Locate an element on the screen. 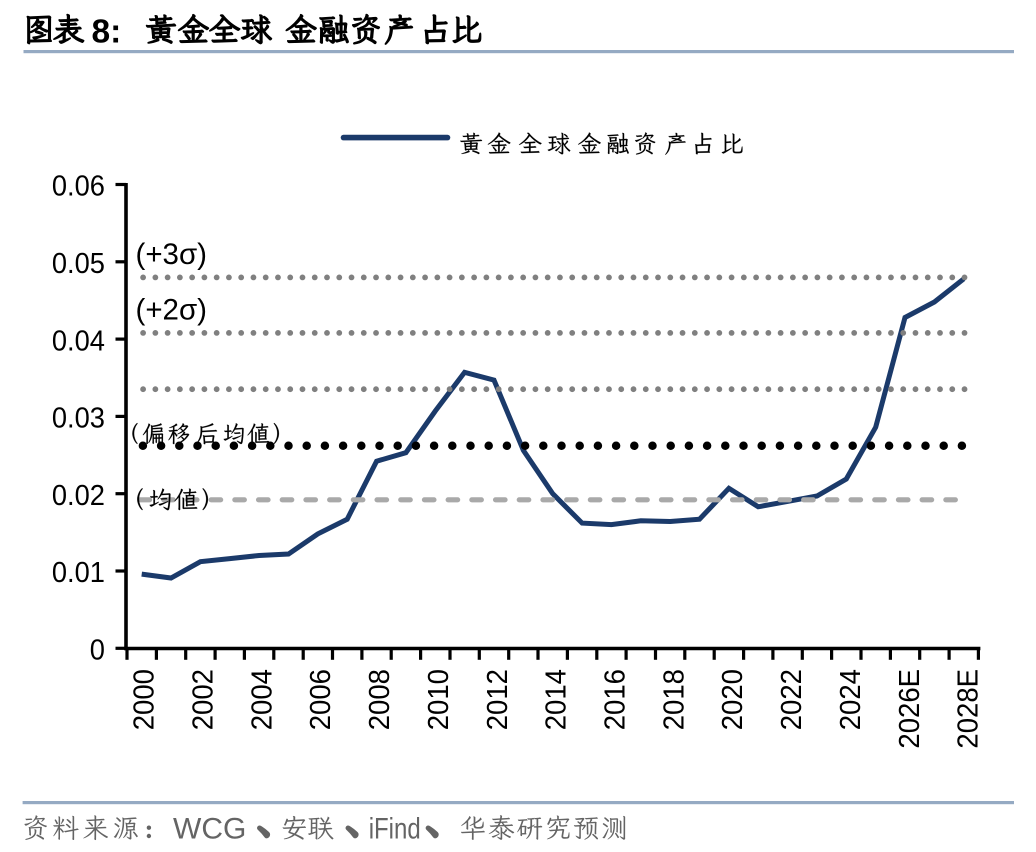 The height and width of the screenshot is (852, 1036). svg-text: 0.06 is located at coordinates (78, 186).